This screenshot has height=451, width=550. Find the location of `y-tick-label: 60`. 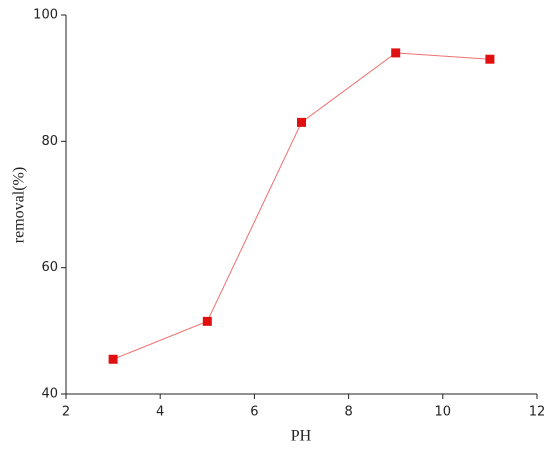

y-tick-label: 60 is located at coordinates (49, 267).